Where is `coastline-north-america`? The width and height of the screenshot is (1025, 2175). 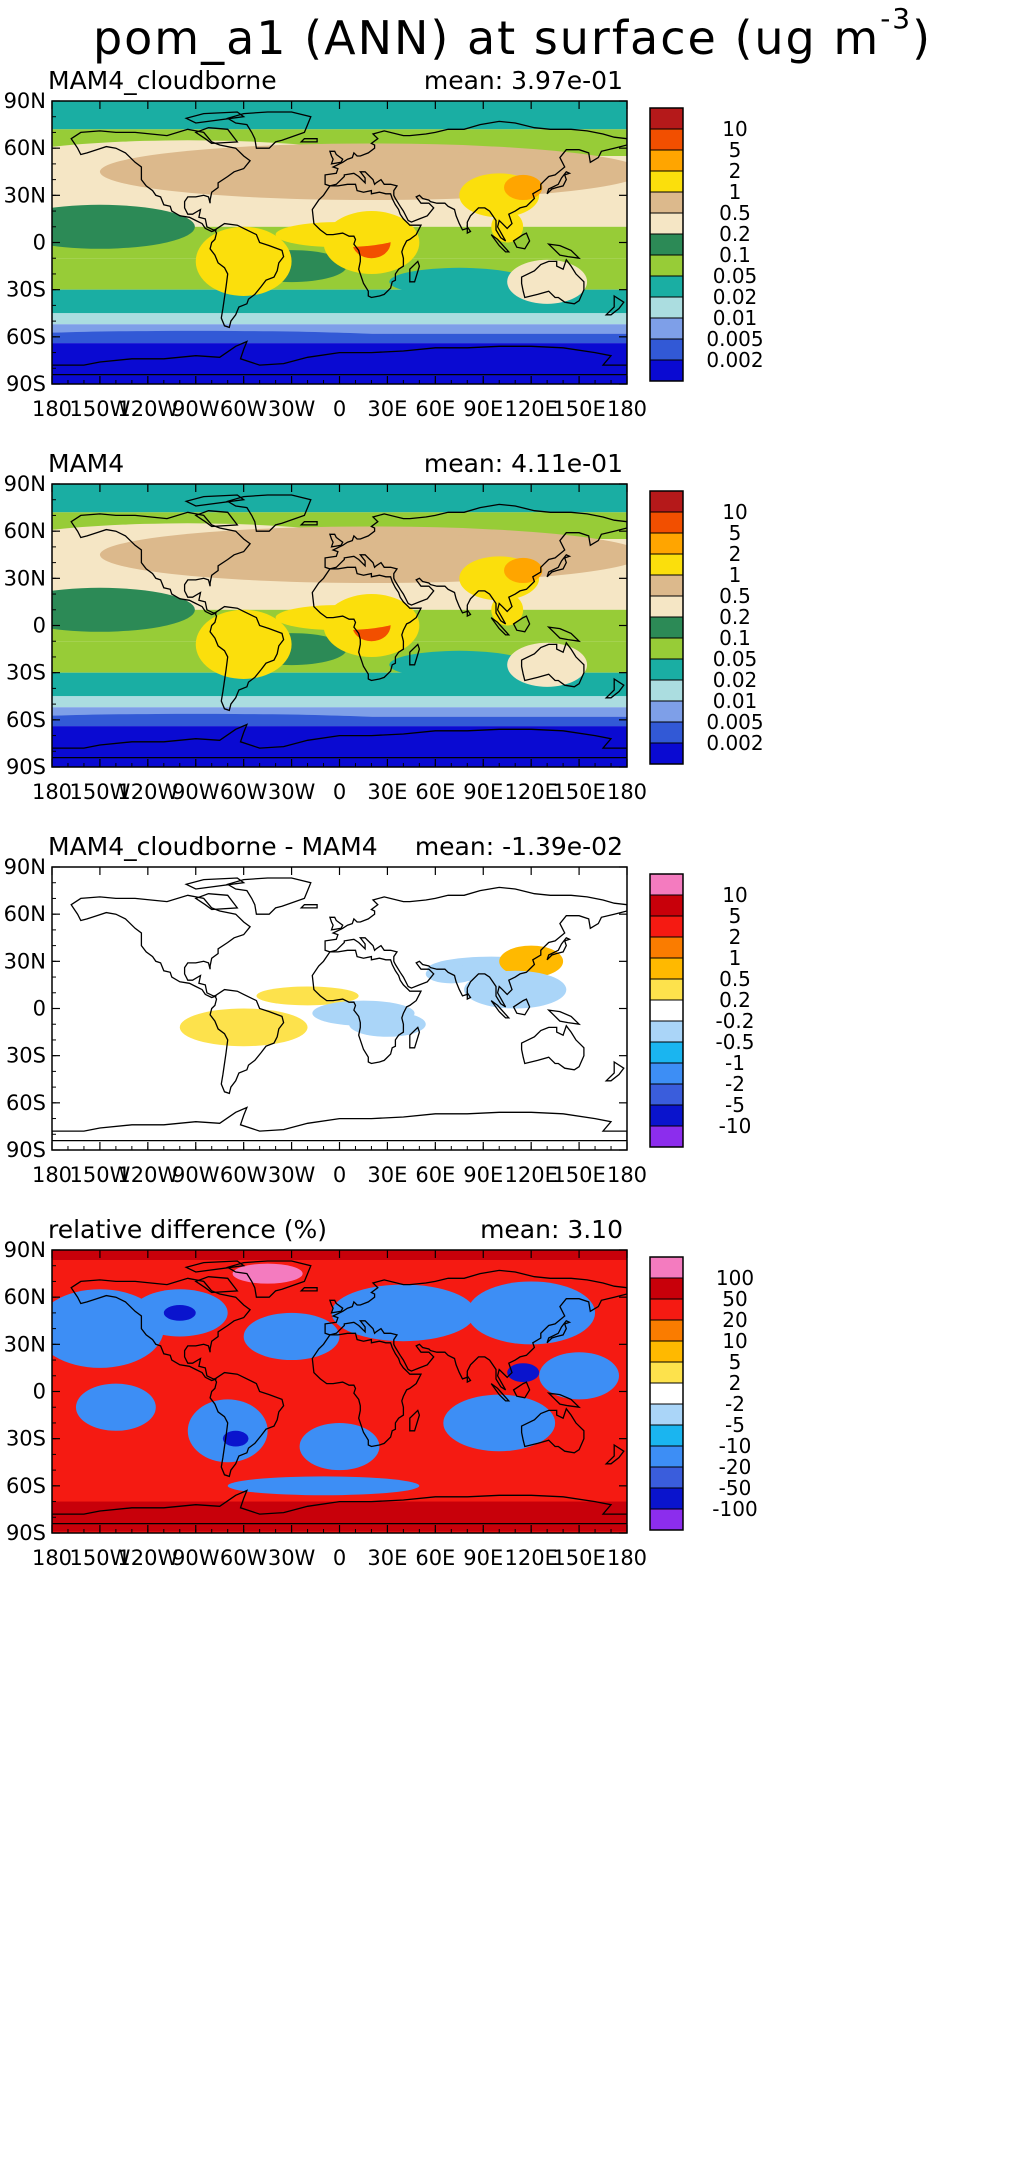
coastline-north-america is located at coordinates (161, 563).